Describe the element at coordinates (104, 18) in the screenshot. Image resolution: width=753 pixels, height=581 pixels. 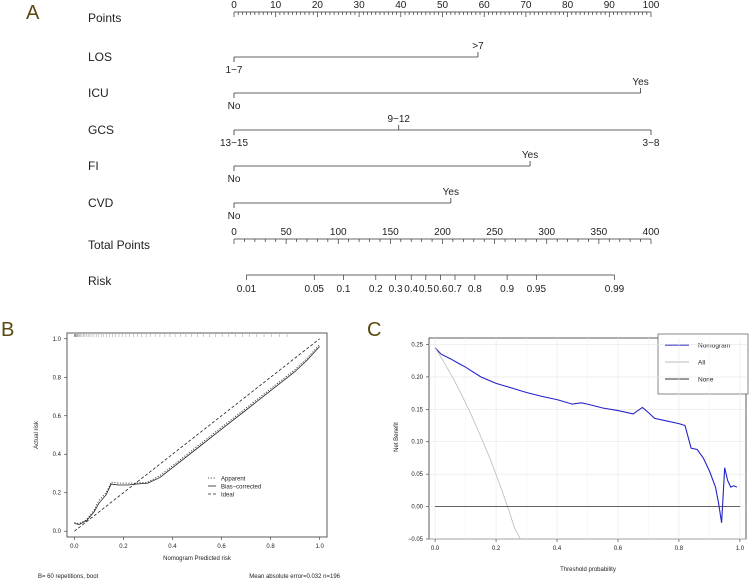
I see `nomogram-row-label-points: Points` at that location.